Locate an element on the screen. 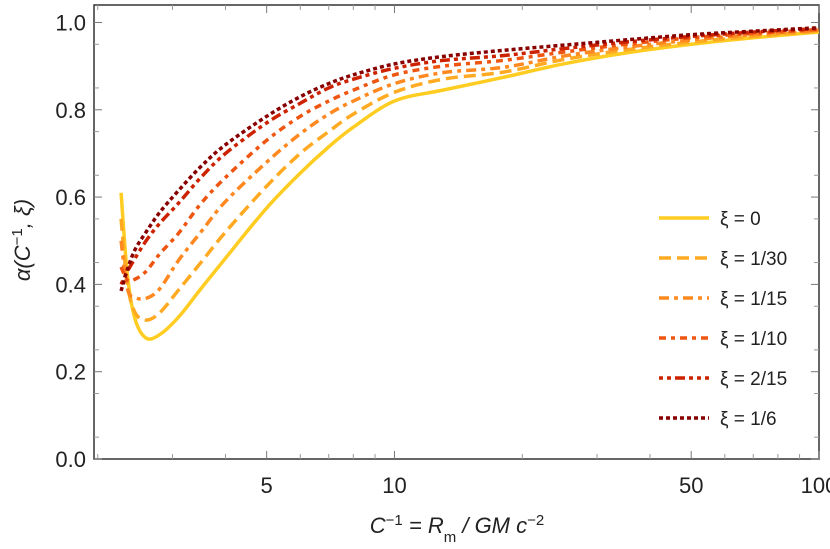 The height and width of the screenshot is (549, 830). legend-entry: ξ = 1/30 is located at coordinates (753, 259).